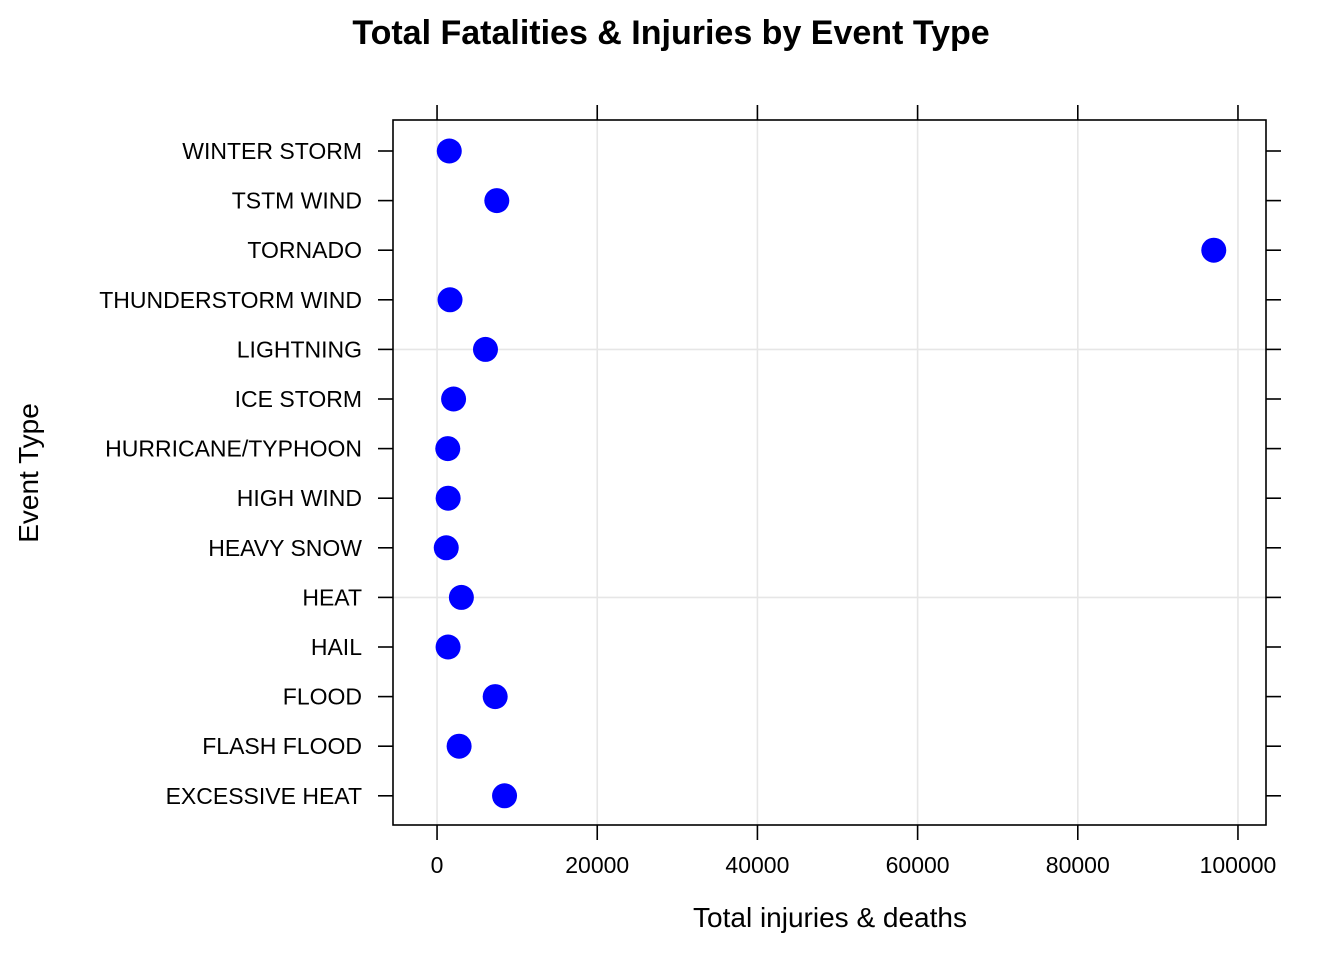 The image size is (1344, 960). What do you see at coordinates (272, 151) in the screenshot?
I see `y-tick-label: WINTER STORM` at bounding box center [272, 151].